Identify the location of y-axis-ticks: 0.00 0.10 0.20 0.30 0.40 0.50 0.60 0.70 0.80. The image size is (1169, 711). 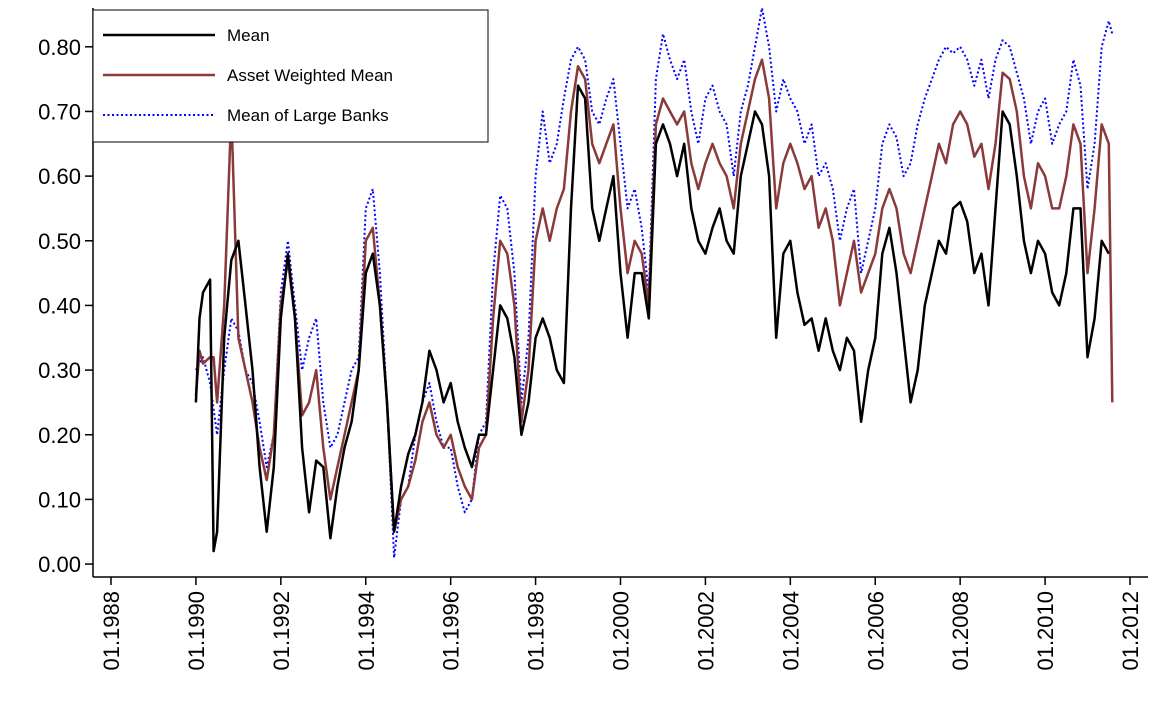
(65, 306).